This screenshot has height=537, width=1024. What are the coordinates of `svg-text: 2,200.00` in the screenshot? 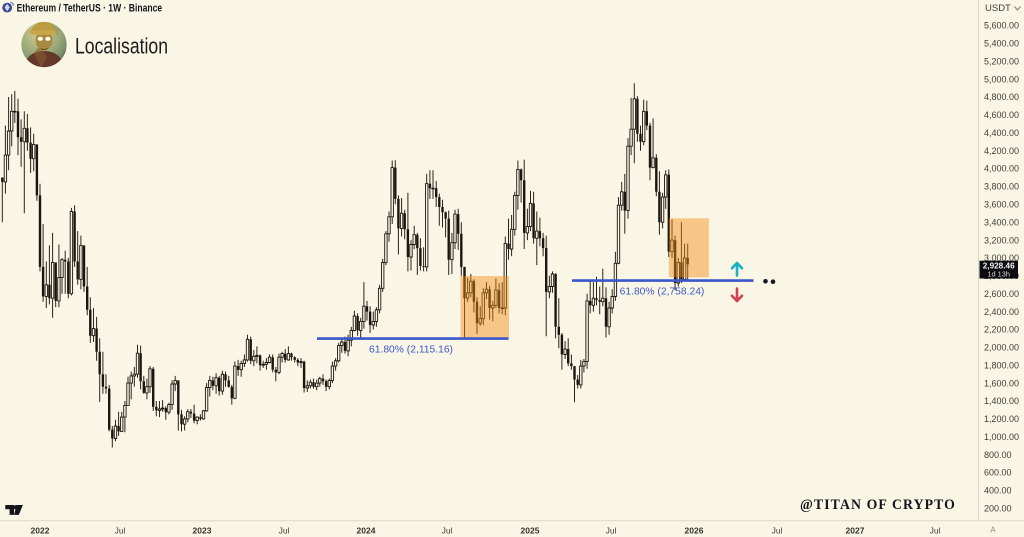 It's located at (1001, 330).